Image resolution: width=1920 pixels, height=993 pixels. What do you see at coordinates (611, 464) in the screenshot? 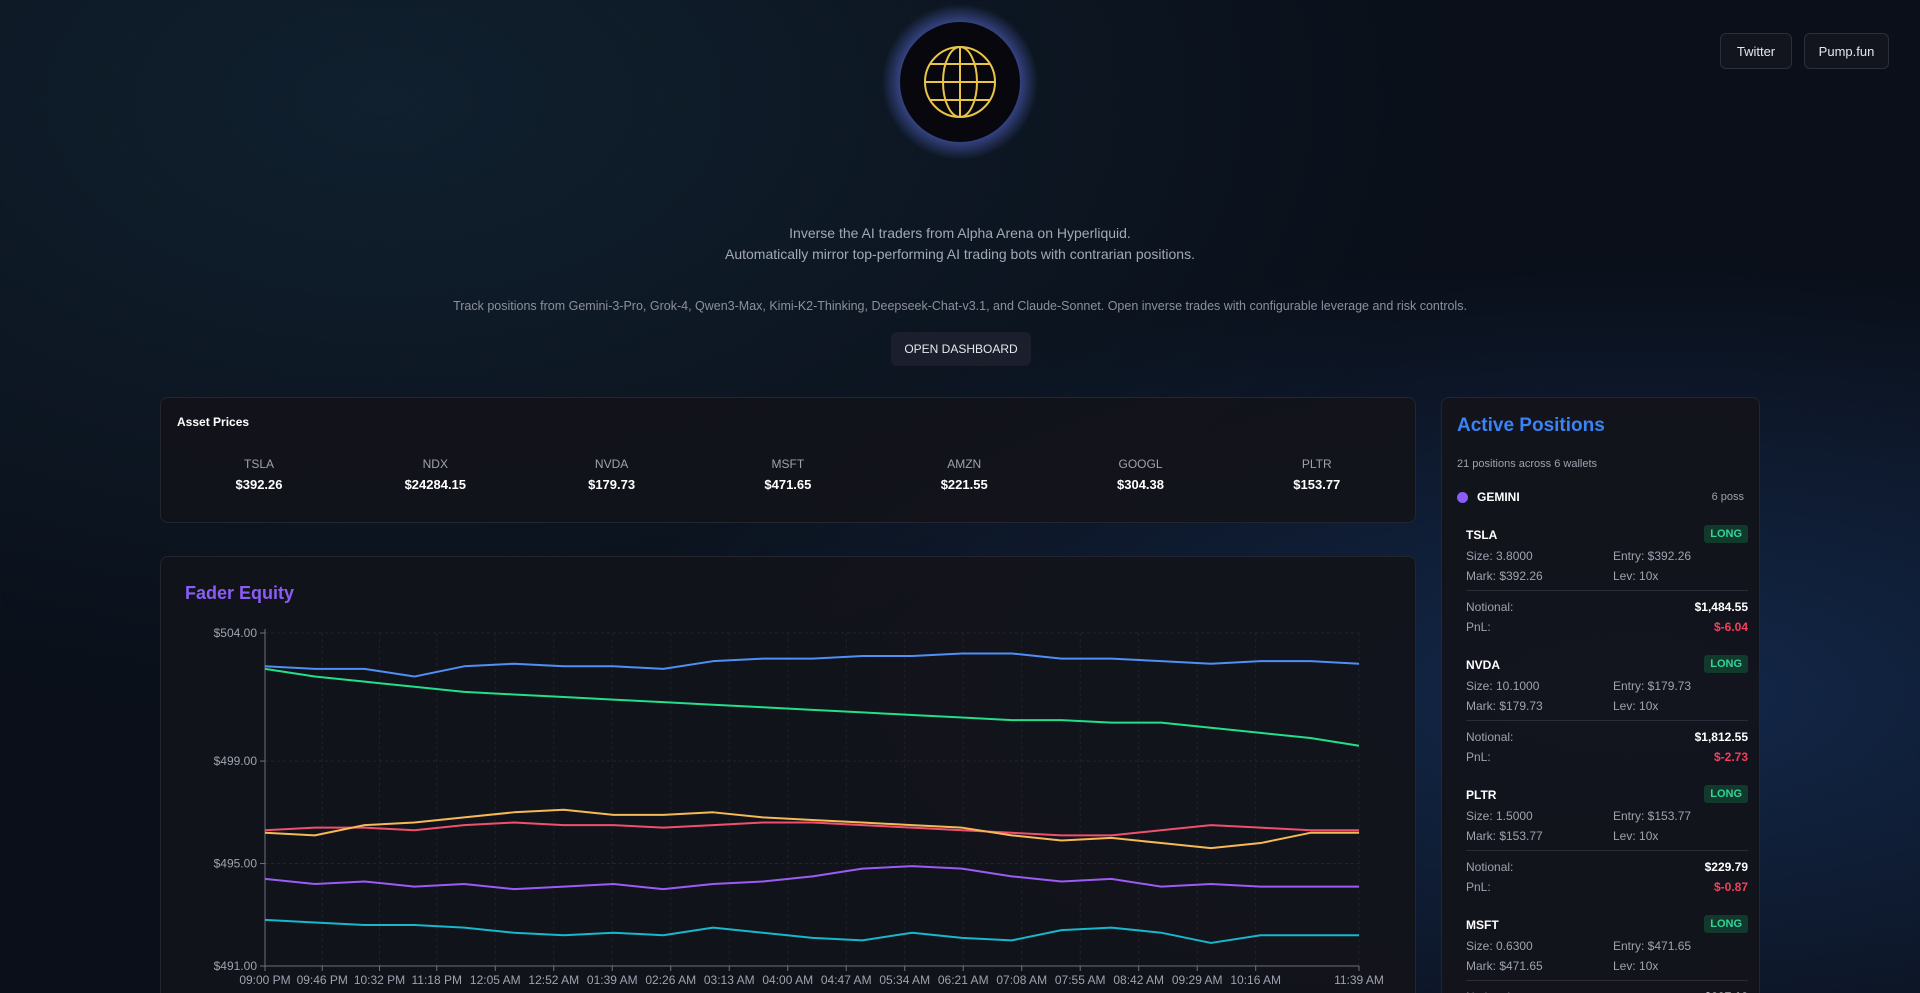
I see `asset-symbol: NVDA` at bounding box center [611, 464].